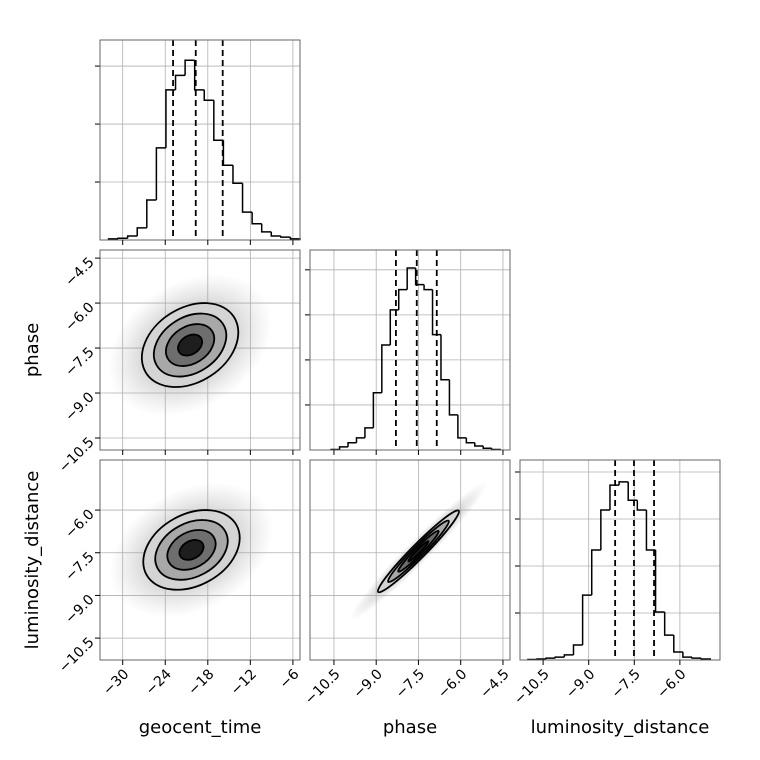 This screenshot has height=760, width=760. What do you see at coordinates (494, 683) in the screenshot?
I see `x-tick-label: −4.5` at bounding box center [494, 683].